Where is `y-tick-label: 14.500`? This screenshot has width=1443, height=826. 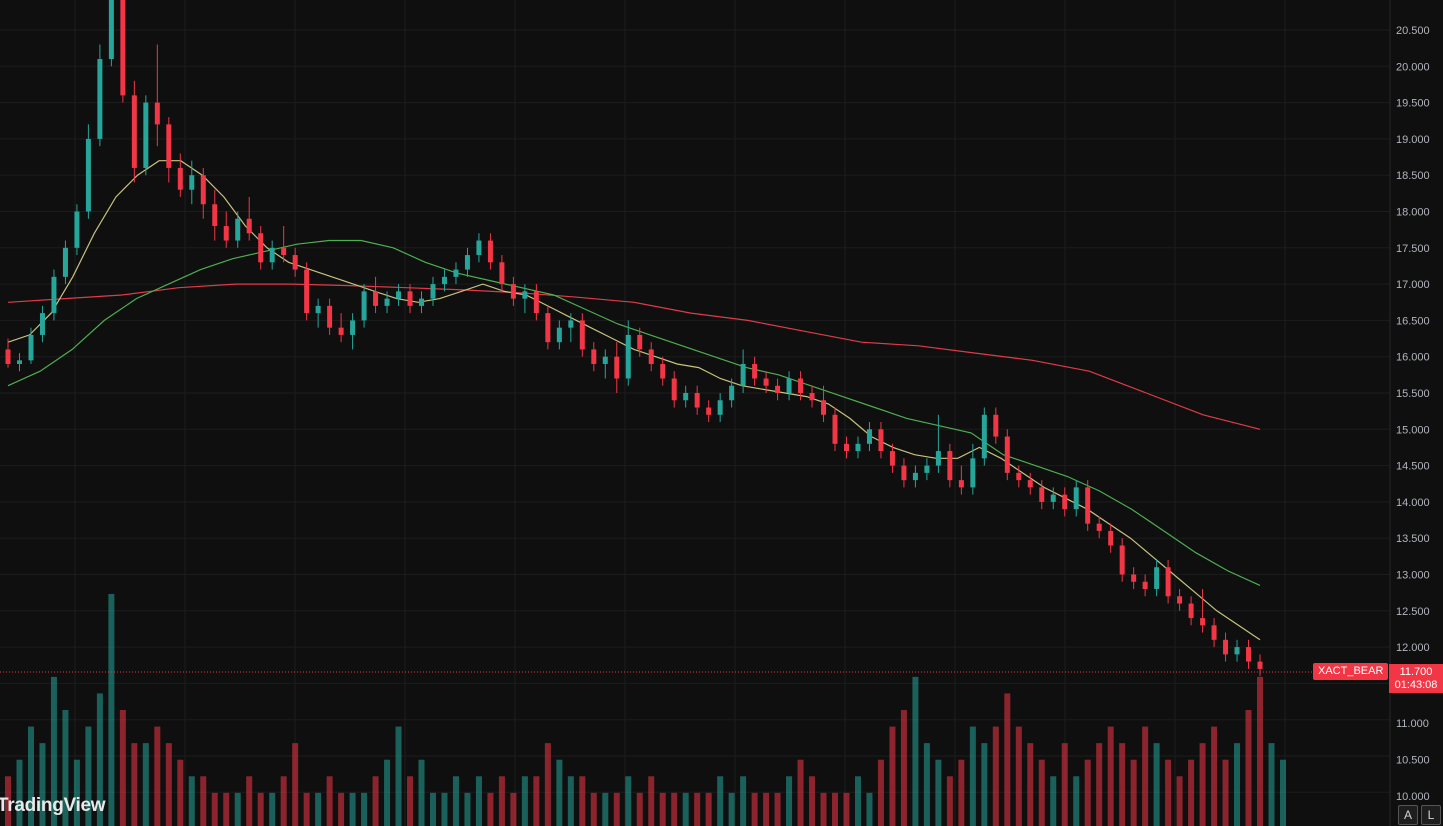 y-tick-label: 14.500 is located at coordinates (1413, 467).